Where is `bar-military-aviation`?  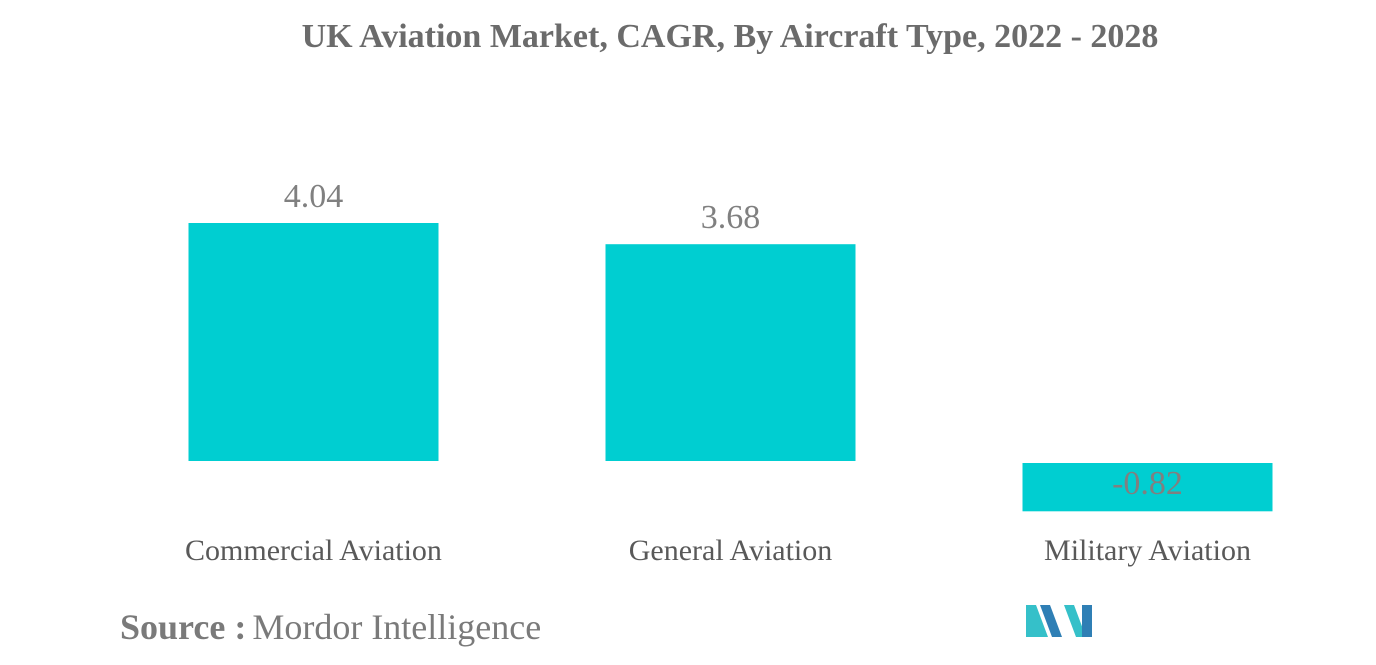
bar-military-aviation is located at coordinates (1147, 487).